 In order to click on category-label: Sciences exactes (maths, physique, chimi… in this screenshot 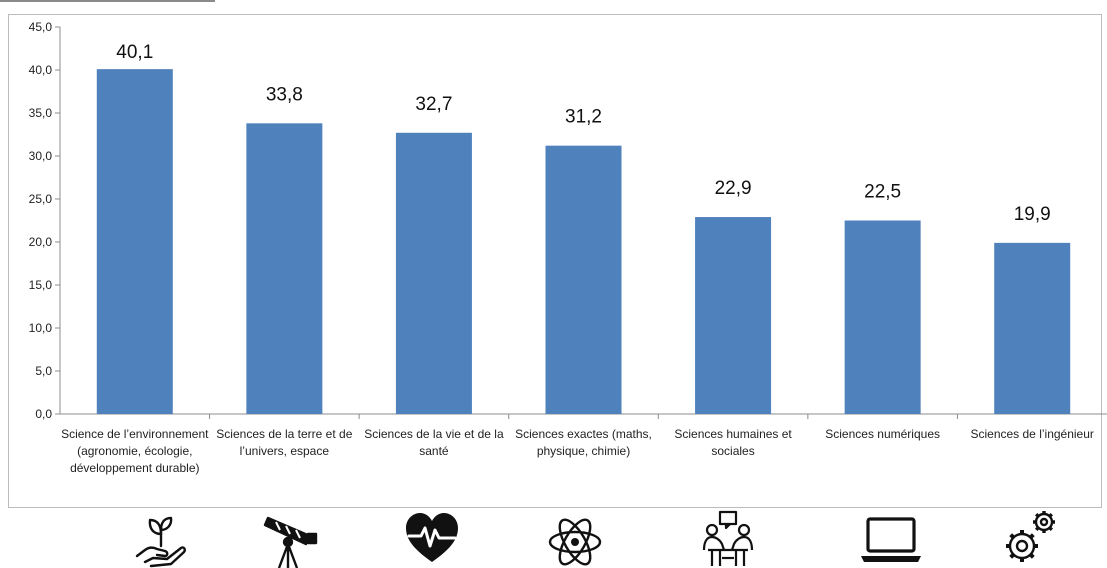, I will do `click(583, 442)`.